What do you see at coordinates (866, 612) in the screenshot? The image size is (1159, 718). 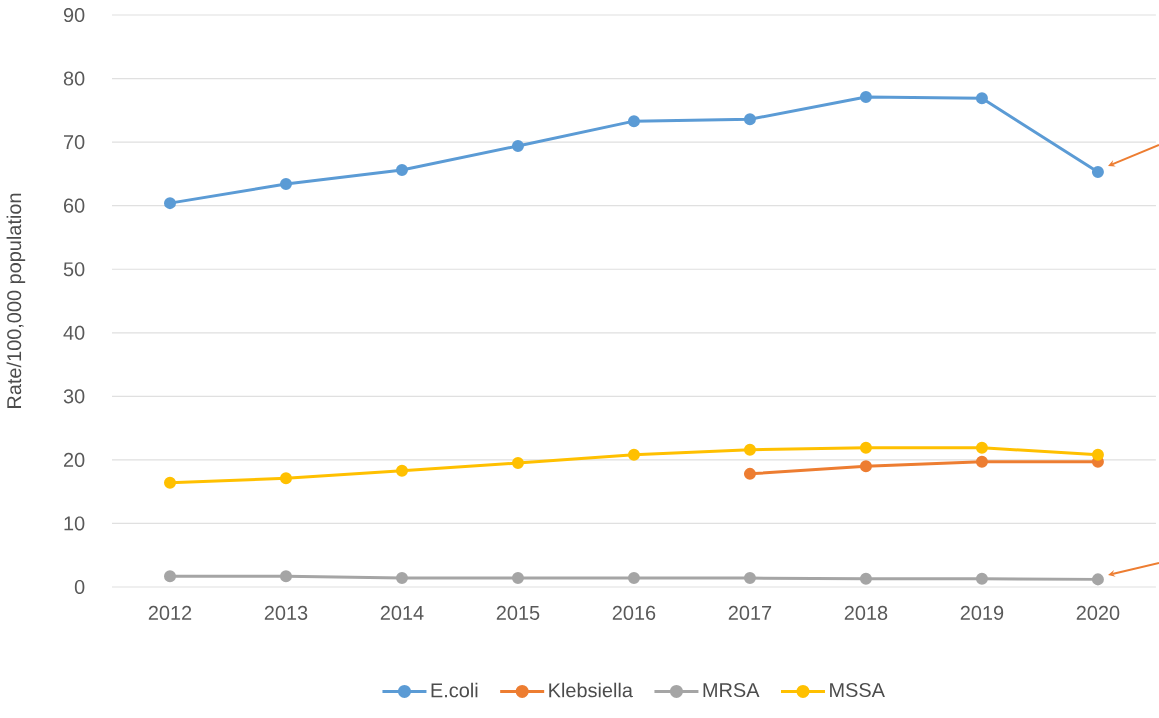 I see `x-tick-label: 2018` at bounding box center [866, 612].